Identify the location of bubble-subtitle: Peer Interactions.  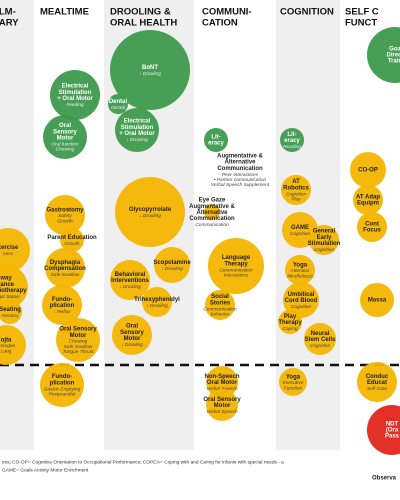
(240, 175).